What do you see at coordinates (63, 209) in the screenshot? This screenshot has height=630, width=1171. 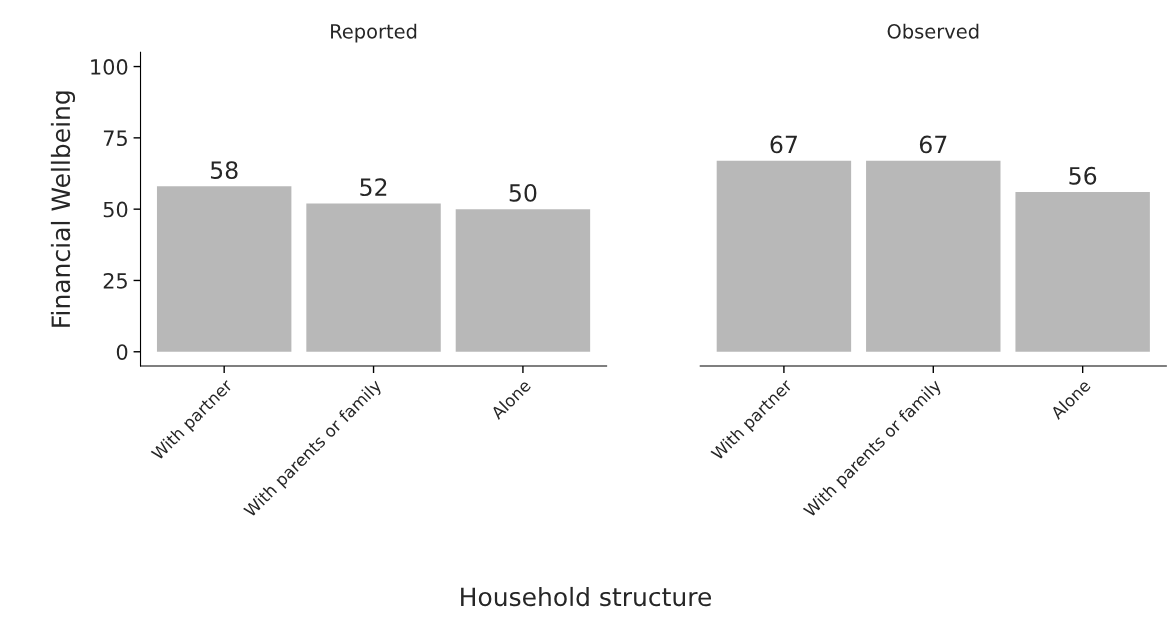 I see `y-axis-title: Financial Wellbeing` at bounding box center [63, 209].